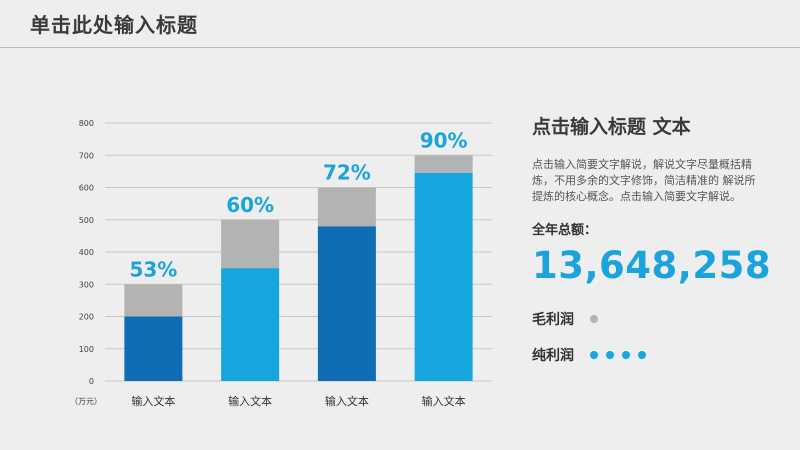 Image resolution: width=800 pixels, height=450 pixels. Describe the element at coordinates (153, 269) in the screenshot. I see `data-label: 53%` at that location.